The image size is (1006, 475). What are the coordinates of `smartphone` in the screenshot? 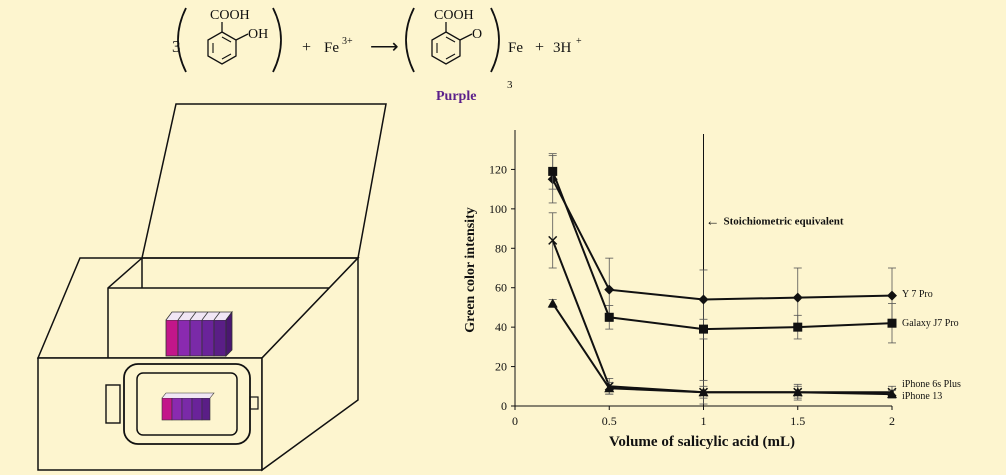 It's located at (182, 404).